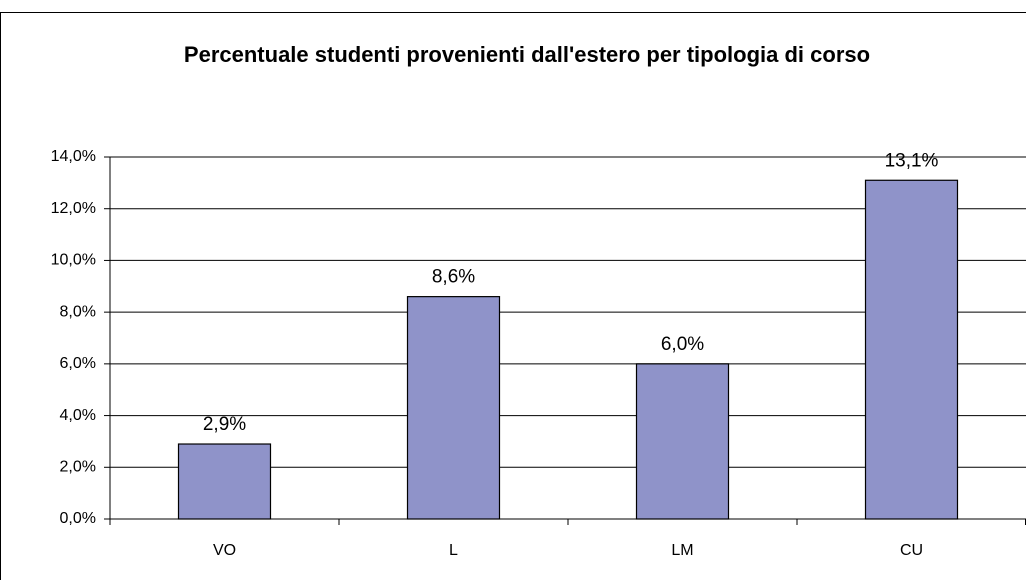 This screenshot has width=1026, height=580. What do you see at coordinates (453, 550) in the screenshot?
I see `x-tick-label: L` at bounding box center [453, 550].